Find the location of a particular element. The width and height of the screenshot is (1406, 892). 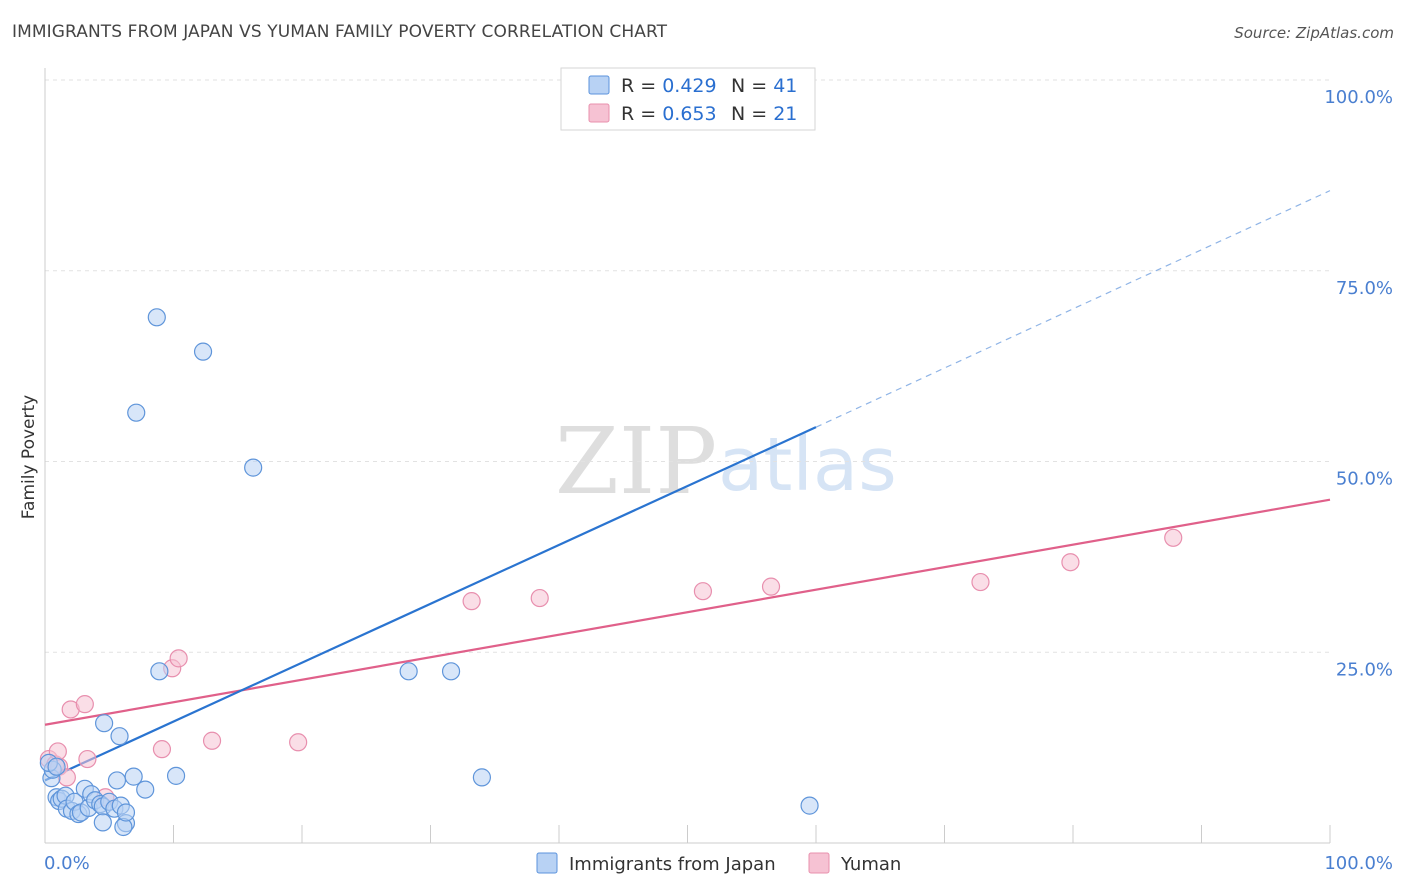

x-tick-label-1: 100.0% is located at coordinates (1358, 863).